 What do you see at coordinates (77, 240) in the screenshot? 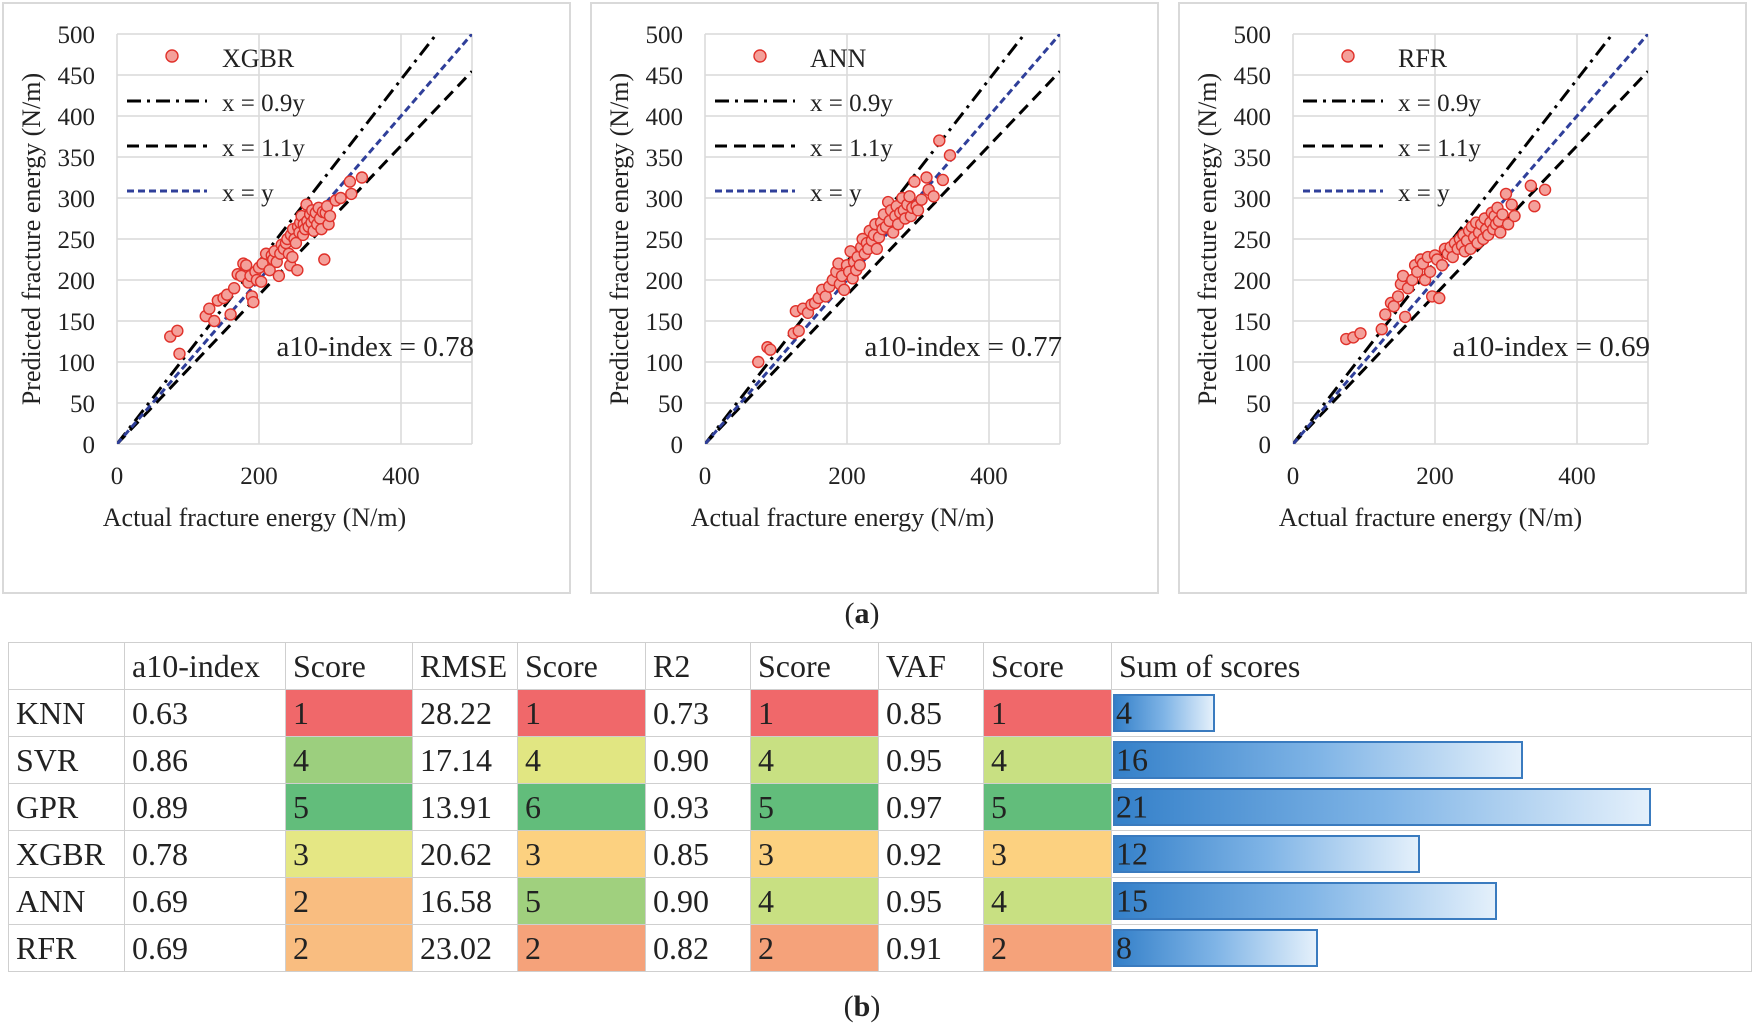
I see `y-tick-label: 250` at bounding box center [77, 240].